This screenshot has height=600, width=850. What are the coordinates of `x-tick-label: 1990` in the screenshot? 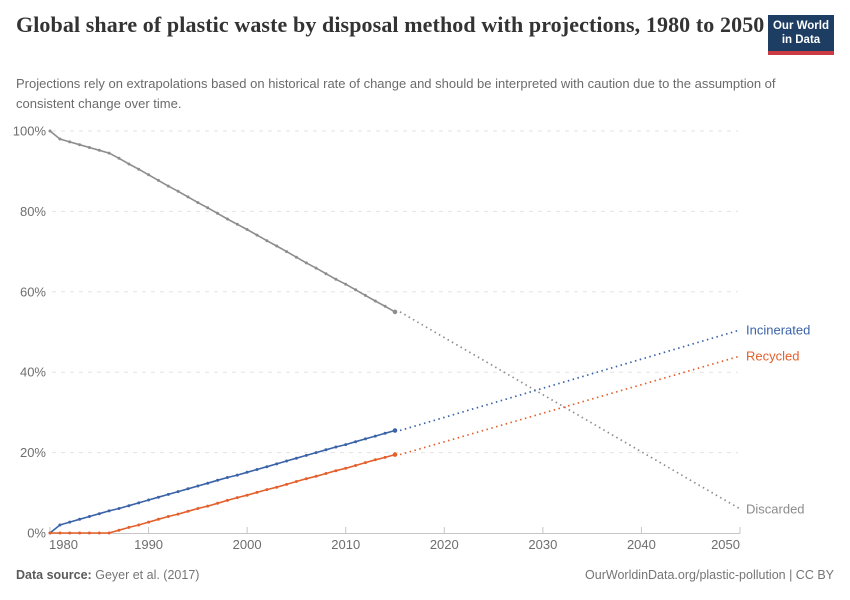 It's located at (148, 544).